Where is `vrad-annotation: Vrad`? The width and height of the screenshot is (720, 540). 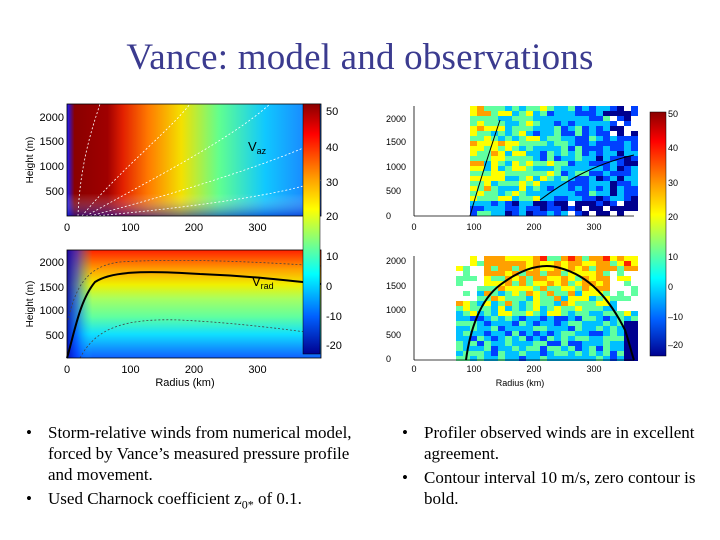 vrad-annotation: Vrad is located at coordinates (263, 282).